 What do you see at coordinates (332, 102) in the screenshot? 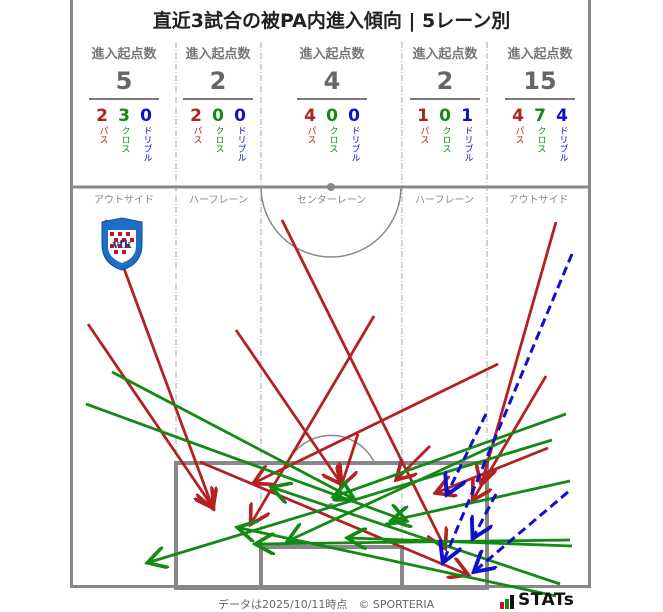
I see `lane-stat-center: 進入起点数 4 4 パス 0 クロス 0 ドリブル` at bounding box center [332, 102].